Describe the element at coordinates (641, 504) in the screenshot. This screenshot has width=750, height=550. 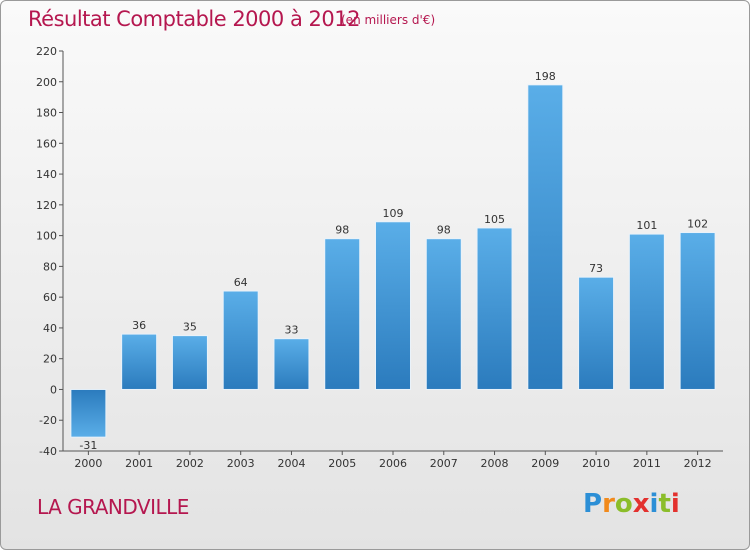
I see `logo-letter: x` at that location.